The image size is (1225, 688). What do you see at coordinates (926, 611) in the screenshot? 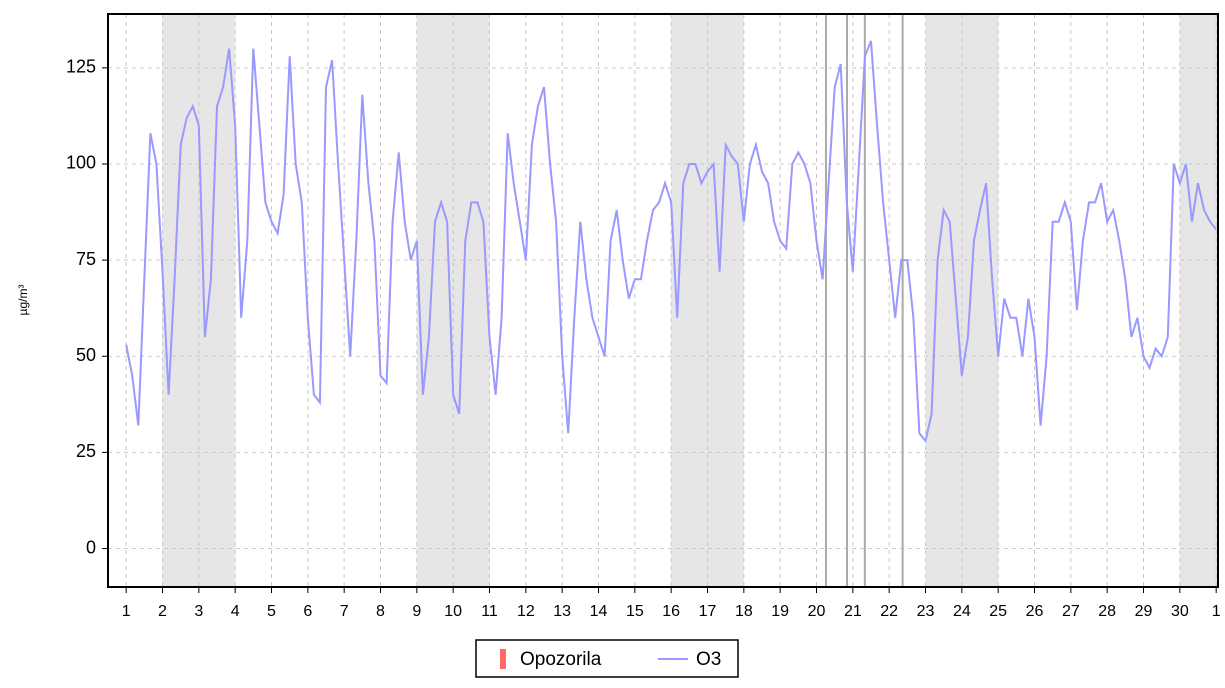
I see `x-tick-label: 23` at bounding box center [926, 611].